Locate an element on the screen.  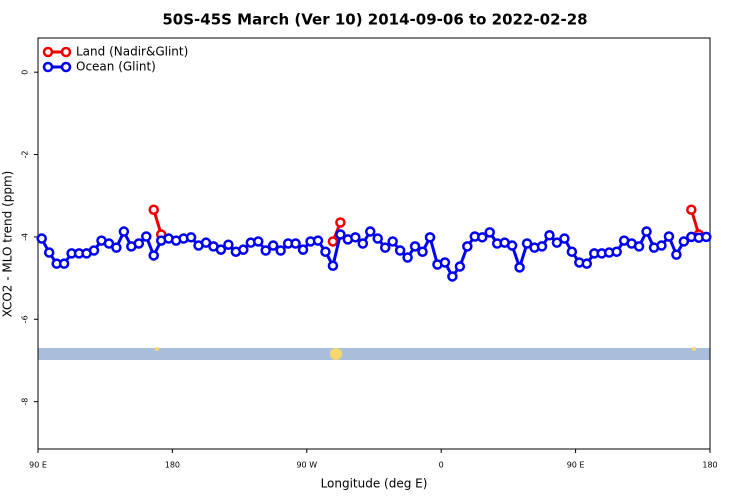
legend-label: Ocean (Glint) is located at coordinates (116, 67).